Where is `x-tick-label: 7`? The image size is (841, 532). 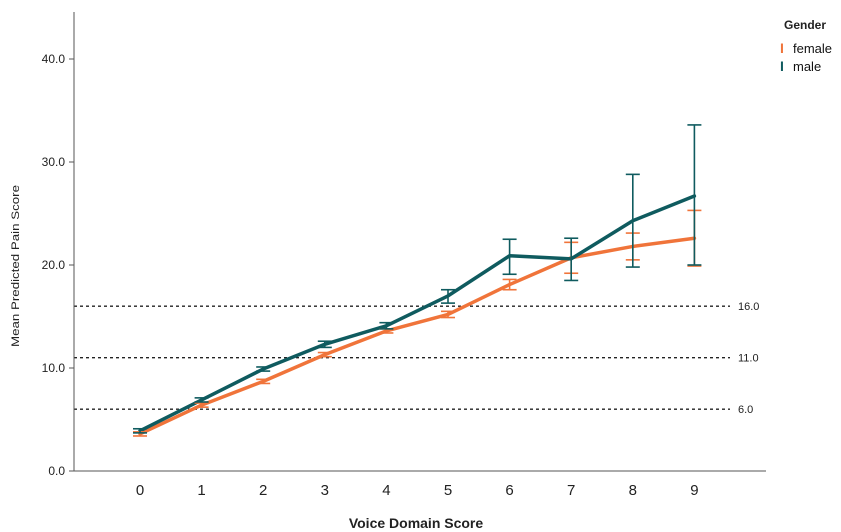
x-tick-label: 7 is located at coordinates (571, 490).